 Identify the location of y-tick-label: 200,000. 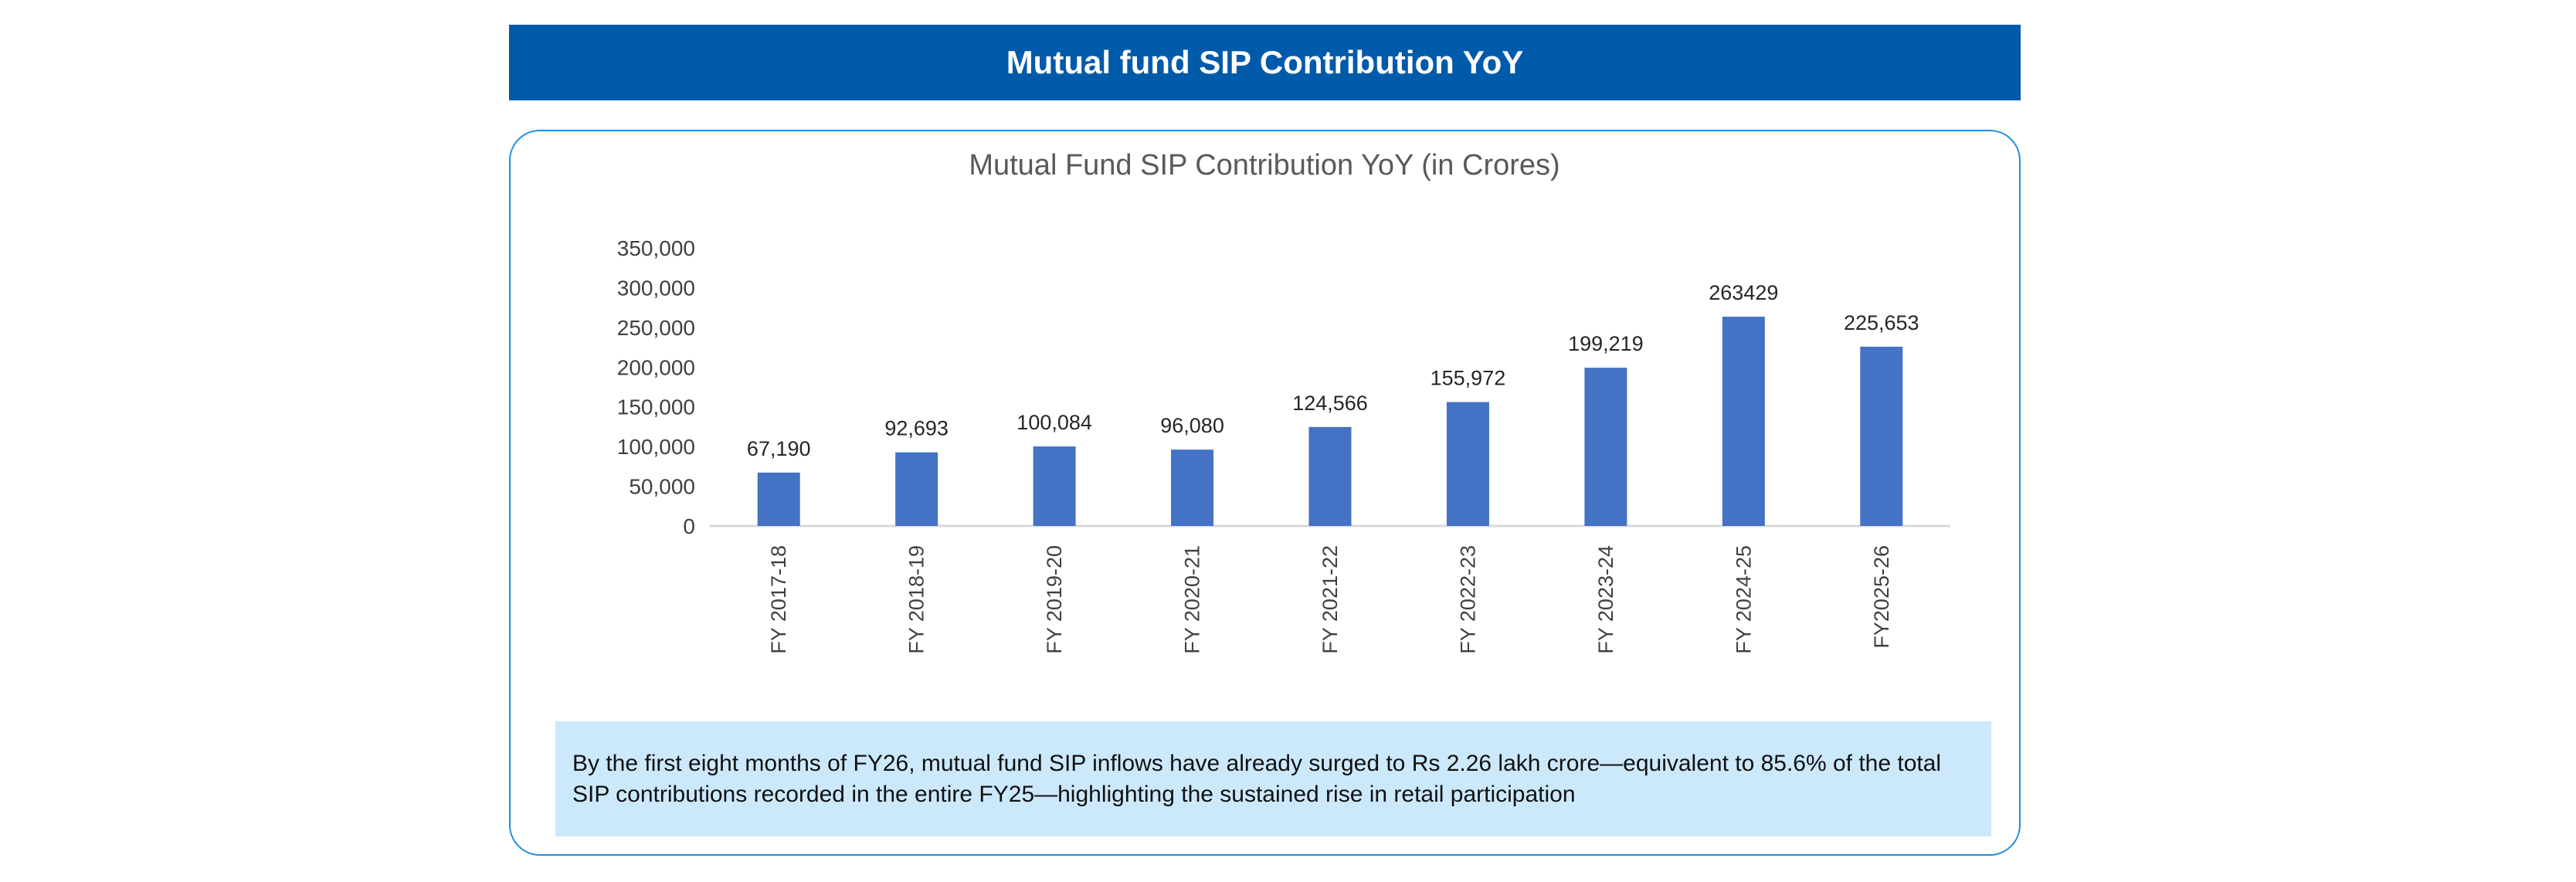
(656, 367).